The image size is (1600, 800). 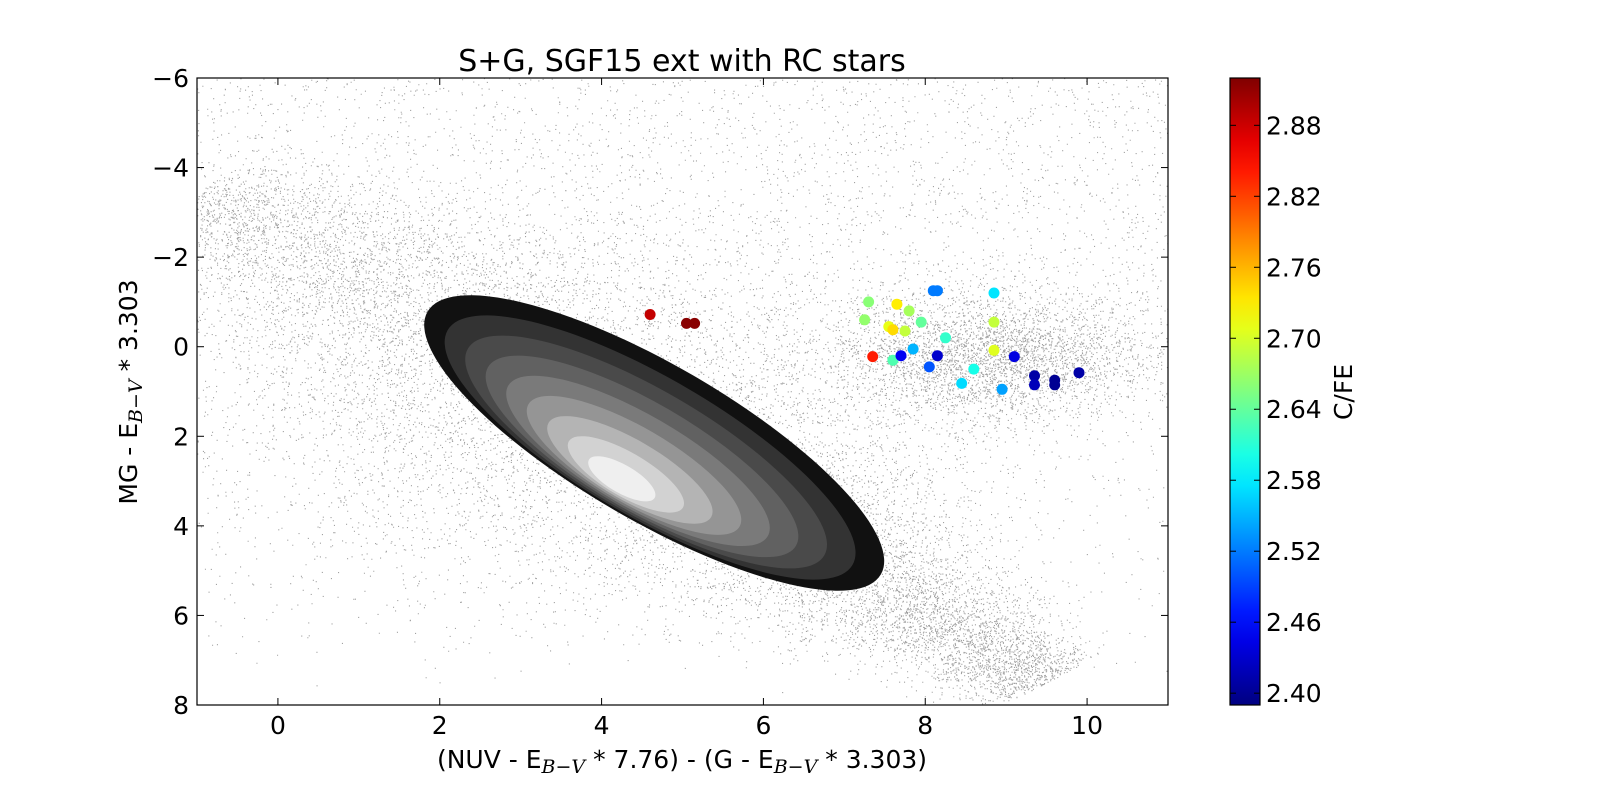 I want to click on colorbar-tick-label: 2.58, so click(x=1294, y=480).